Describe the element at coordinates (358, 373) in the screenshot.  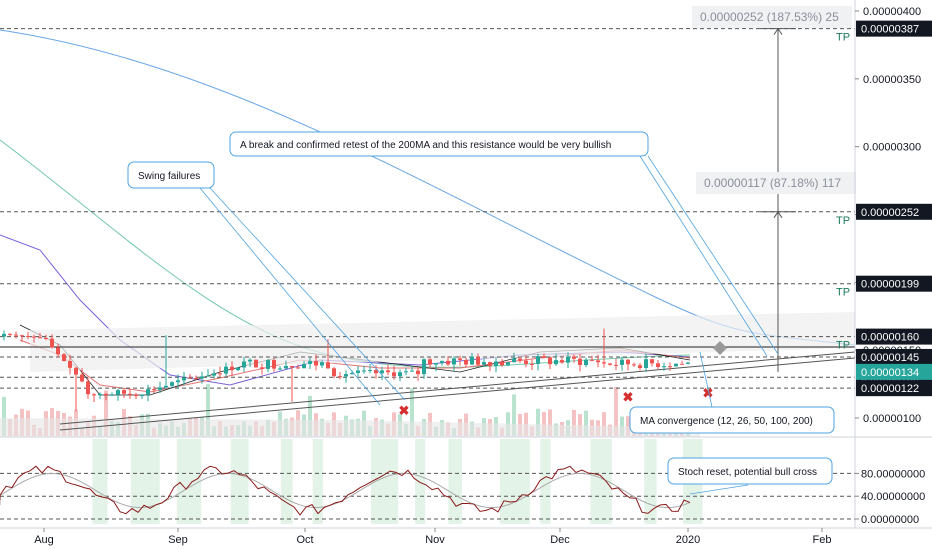
I see `candles-layer: ✖ ✖ ✖` at that location.